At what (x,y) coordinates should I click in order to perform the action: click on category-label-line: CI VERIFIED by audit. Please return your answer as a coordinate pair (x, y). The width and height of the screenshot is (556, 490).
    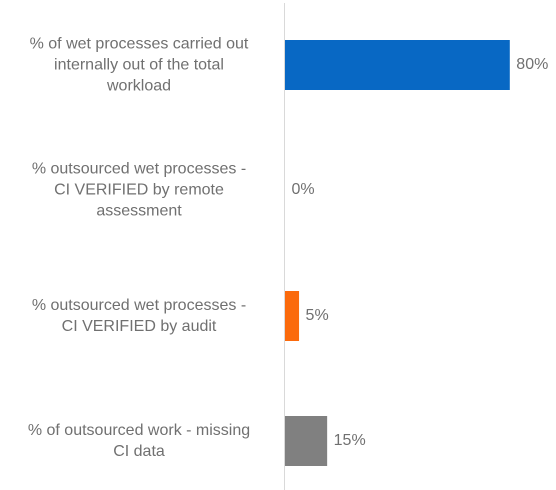
    Looking at the image, I should click on (139, 326).